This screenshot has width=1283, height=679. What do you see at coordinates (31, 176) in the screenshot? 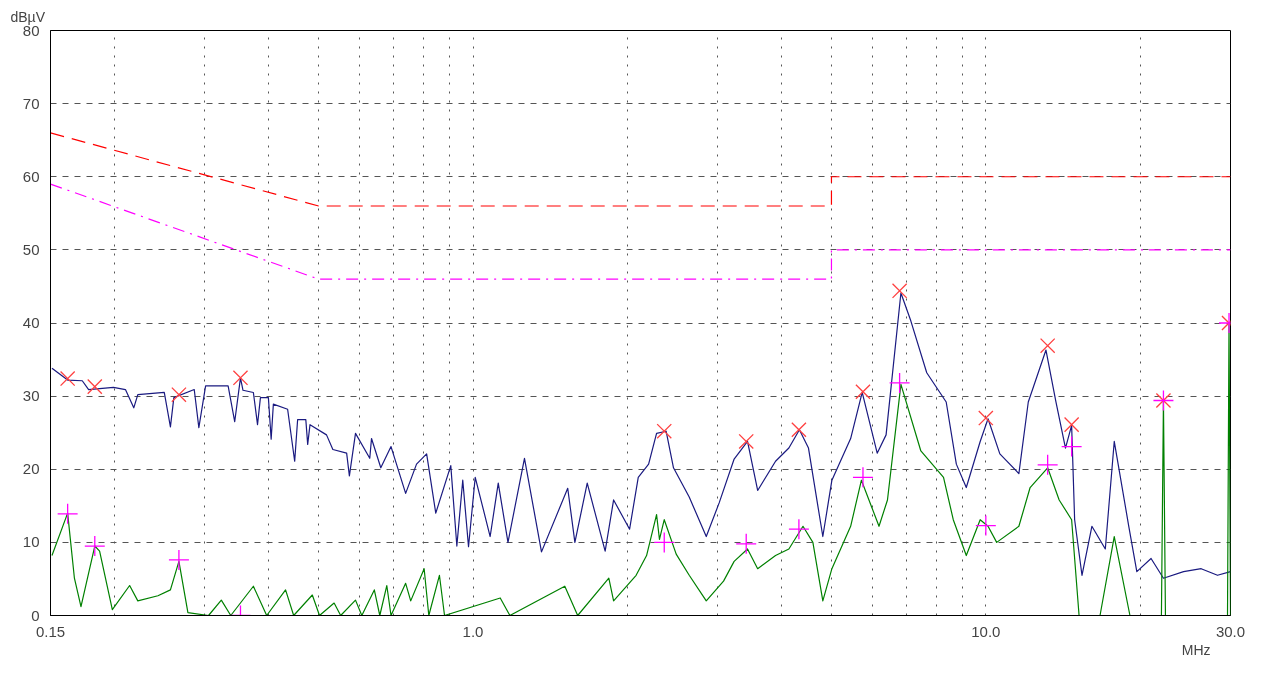
I see `y-tick-label: 60` at bounding box center [31, 176].